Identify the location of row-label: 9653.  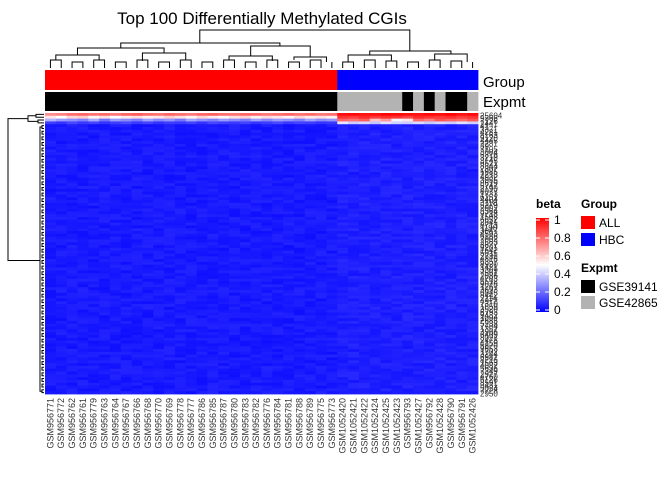
(489, 349).